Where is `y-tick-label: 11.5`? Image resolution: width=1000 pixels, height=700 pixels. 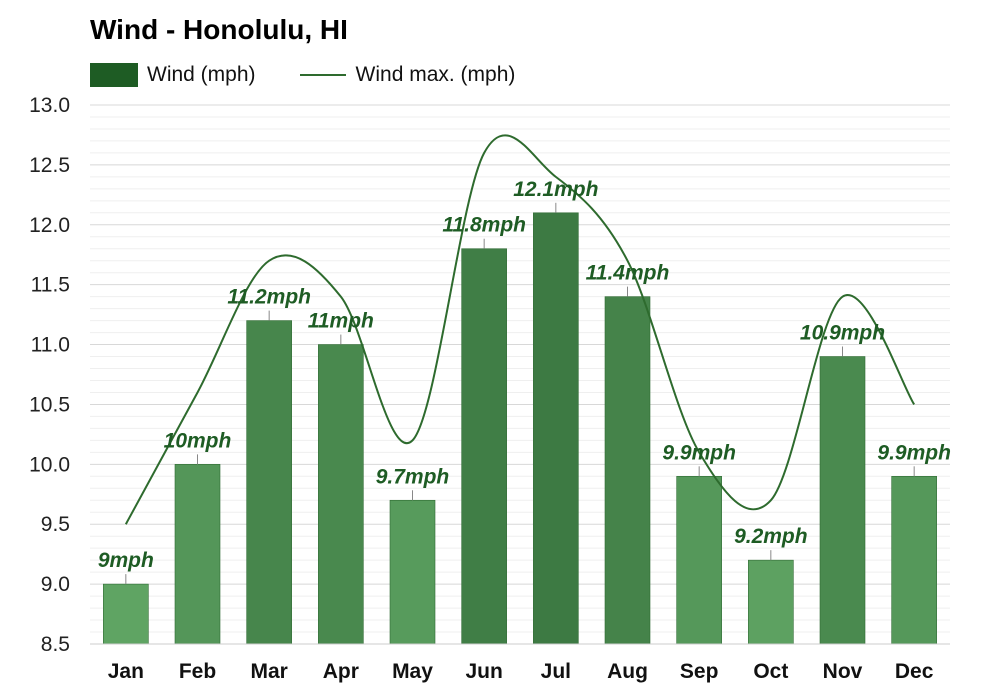
y-tick-label: 11.5 is located at coordinates (50, 285).